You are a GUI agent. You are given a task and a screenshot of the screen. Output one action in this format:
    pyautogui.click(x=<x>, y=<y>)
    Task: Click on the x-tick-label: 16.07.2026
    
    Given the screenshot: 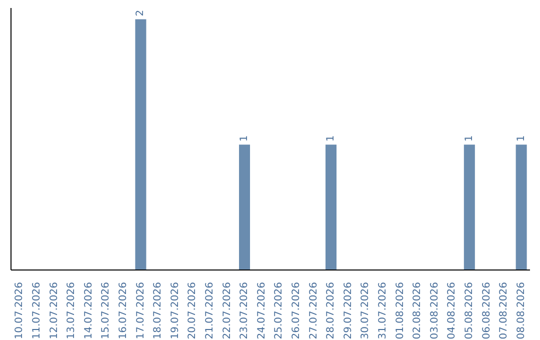 What is the action you would take?
    pyautogui.click(x=123, y=311)
    